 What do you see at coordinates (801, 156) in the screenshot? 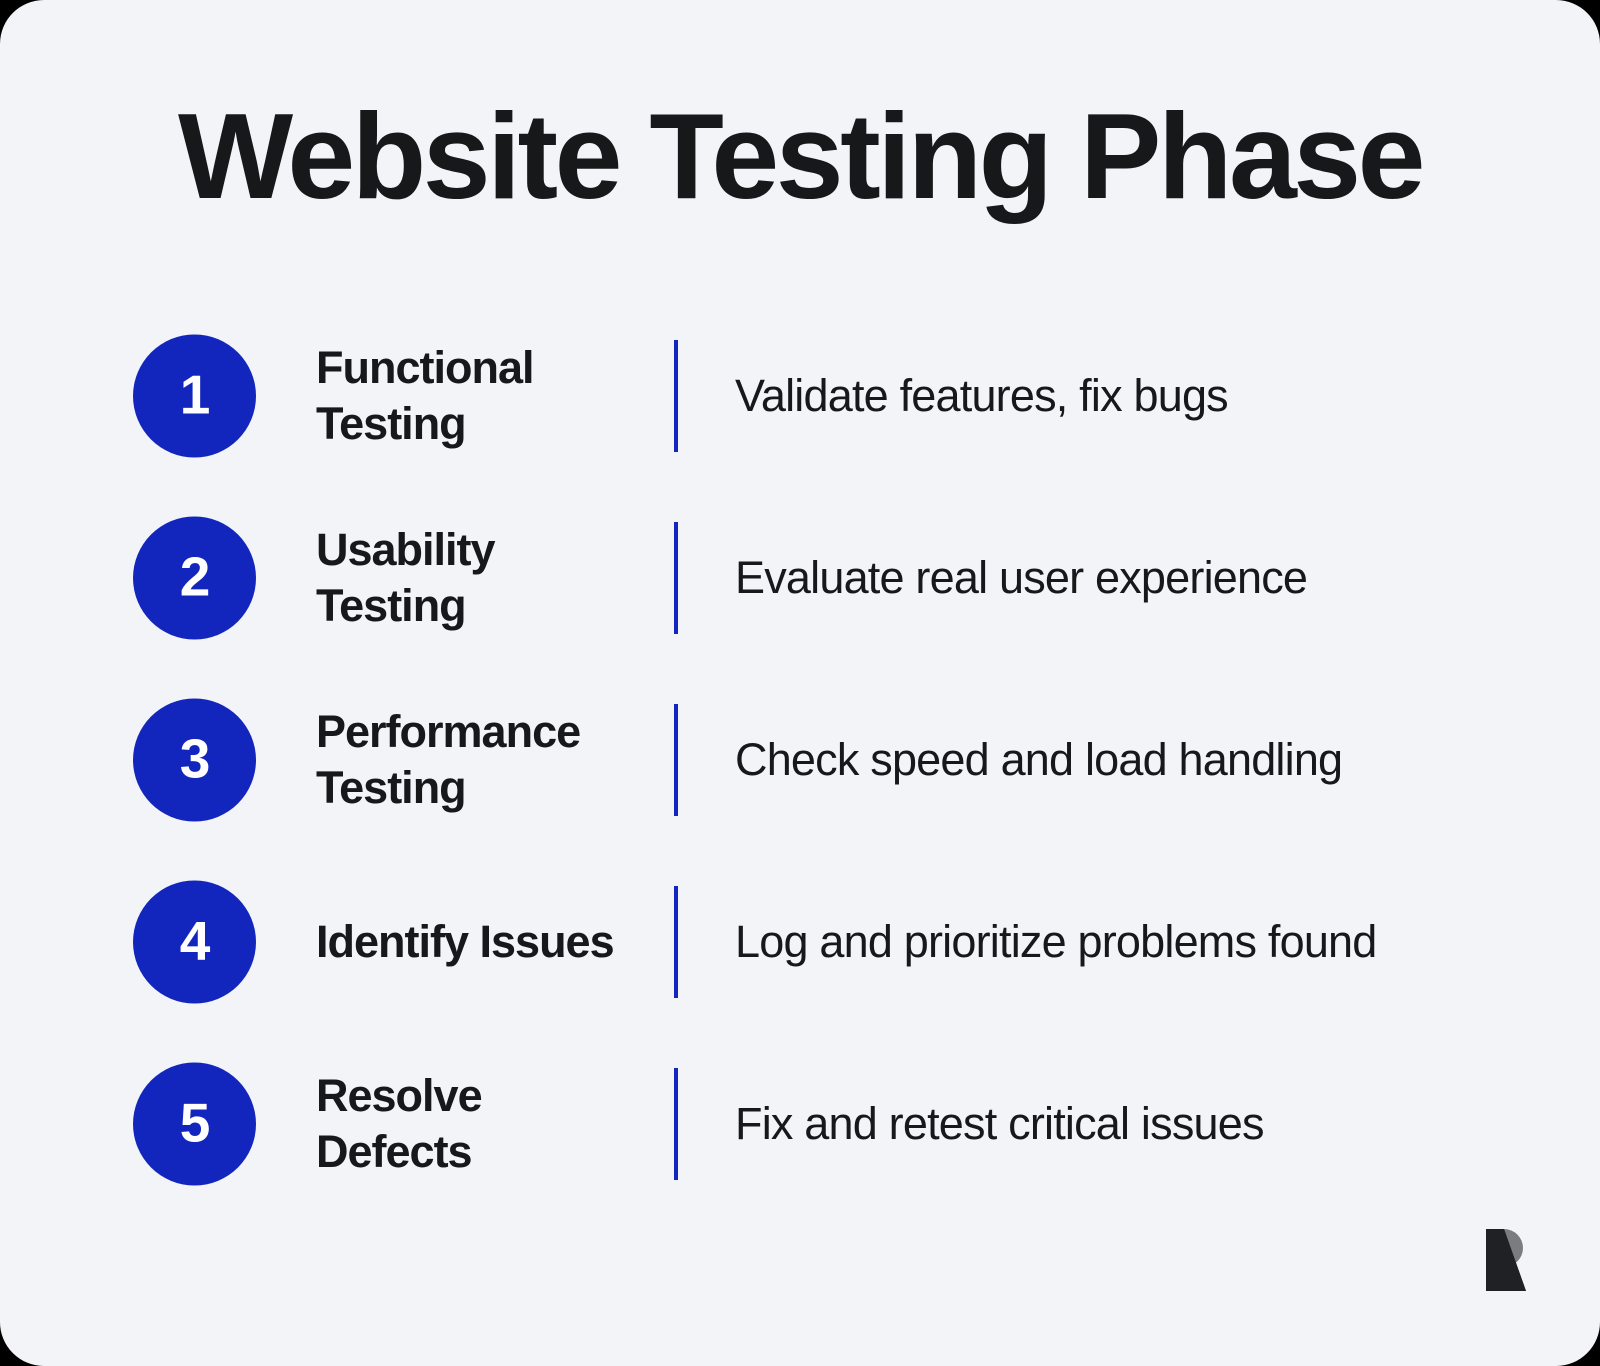
I see `page-title: Website Testing Phase` at bounding box center [801, 156].